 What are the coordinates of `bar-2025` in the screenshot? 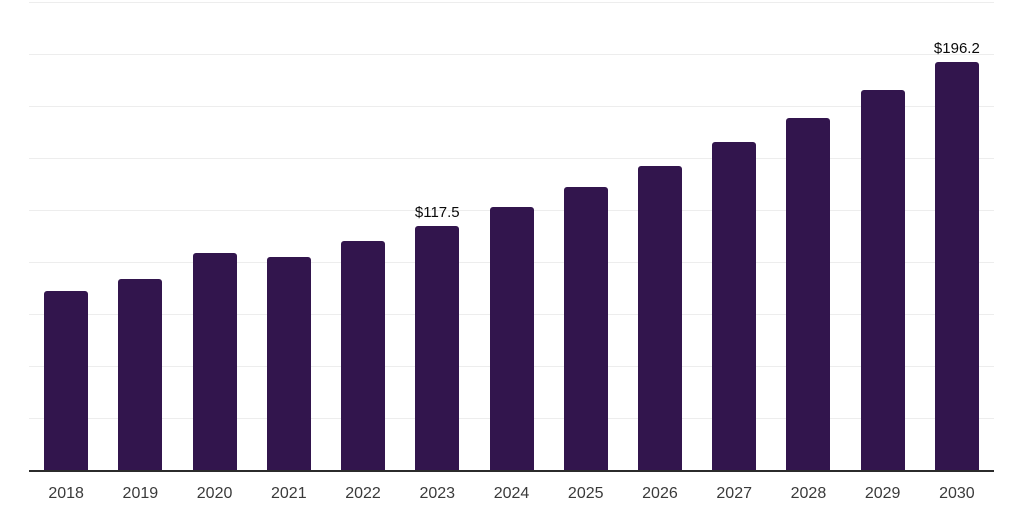 It's located at (585, 328).